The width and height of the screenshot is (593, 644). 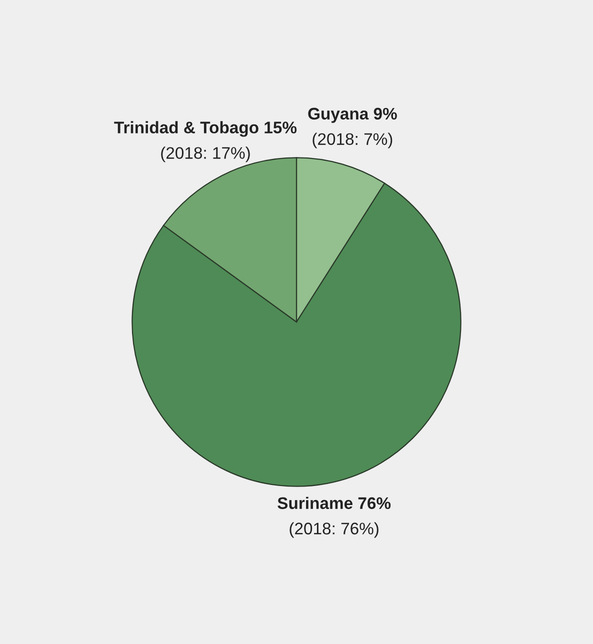 I want to click on text: (2018: 7%), so click(x=352, y=140).